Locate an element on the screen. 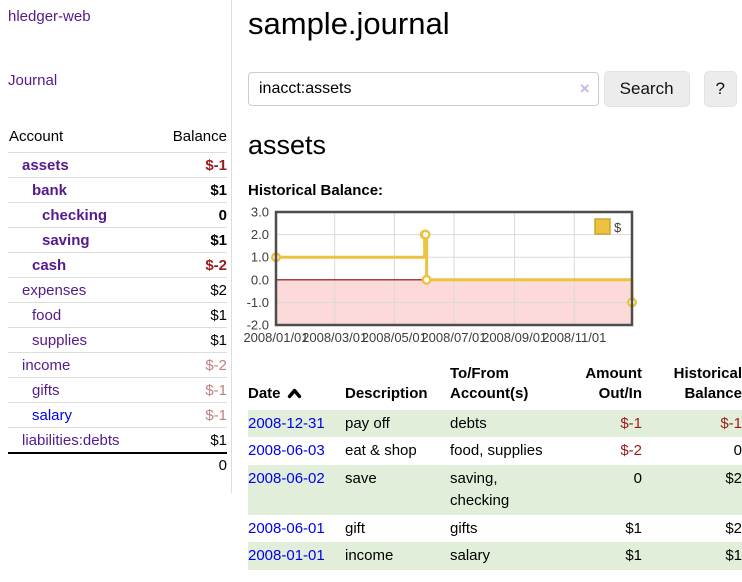  sidebar-item-journal: Journal is located at coordinates (33, 80).